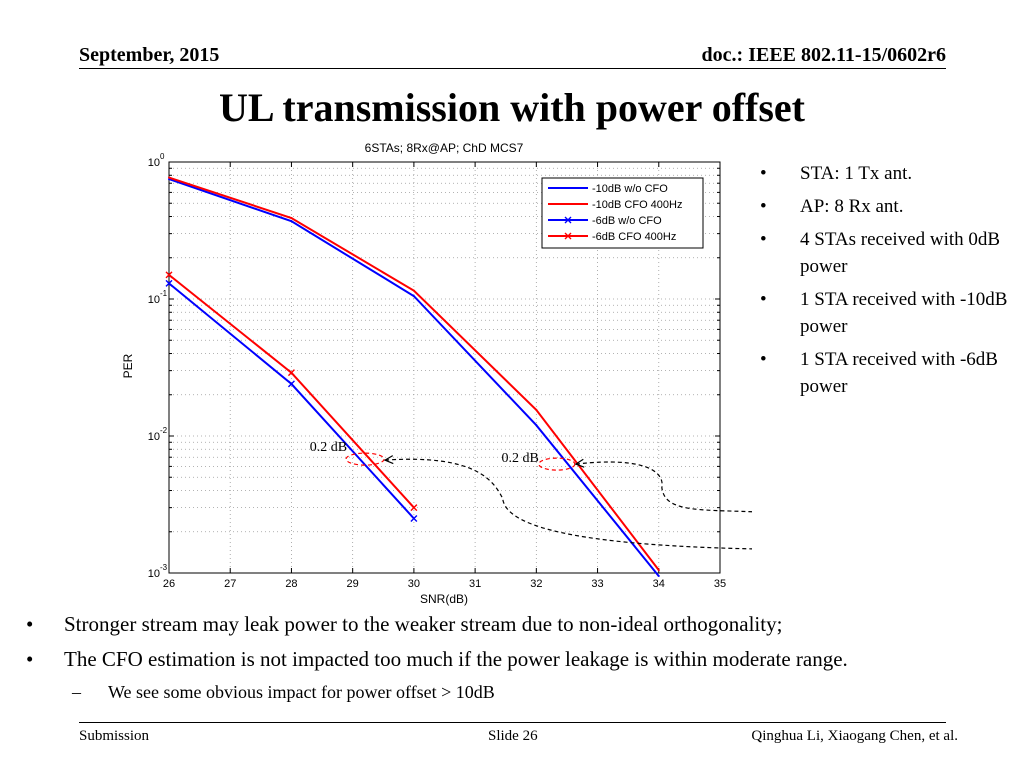  I want to click on right-bullet-item: • 1 STA received with -10dB power, so click(885, 313).